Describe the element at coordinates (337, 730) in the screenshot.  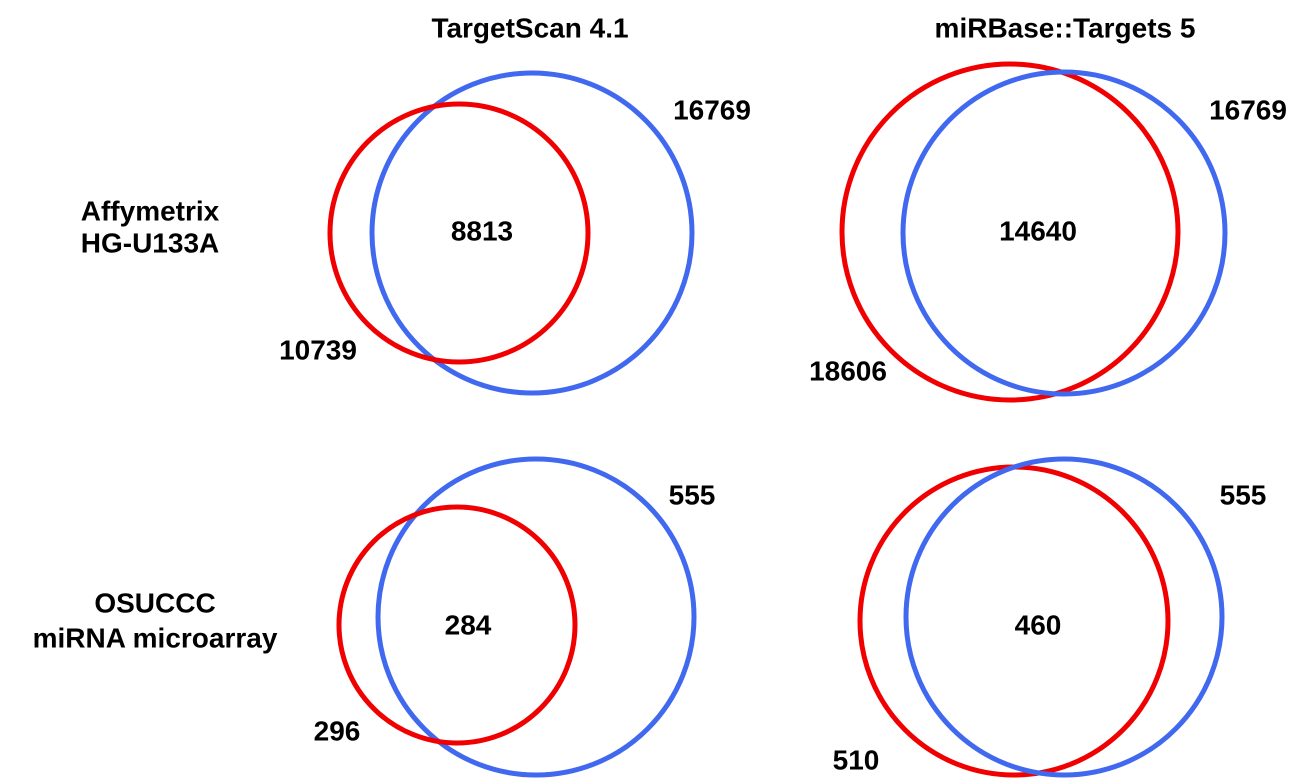
I see `red-count: 296` at that location.